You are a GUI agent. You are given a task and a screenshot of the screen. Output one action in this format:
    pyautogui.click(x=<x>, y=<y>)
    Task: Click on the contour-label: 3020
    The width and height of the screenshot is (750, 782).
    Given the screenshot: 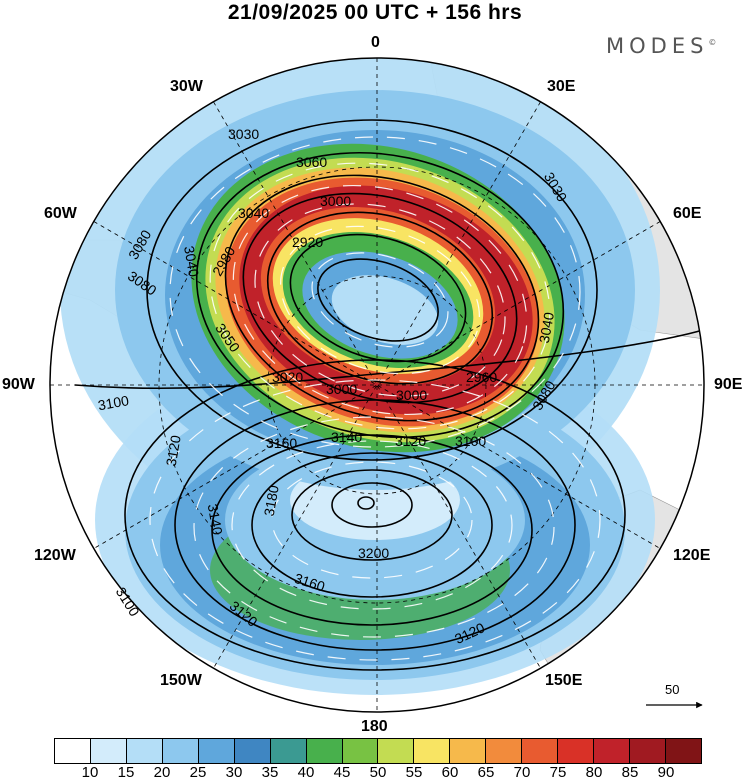 What is the action you would take?
    pyautogui.click(x=287, y=377)
    